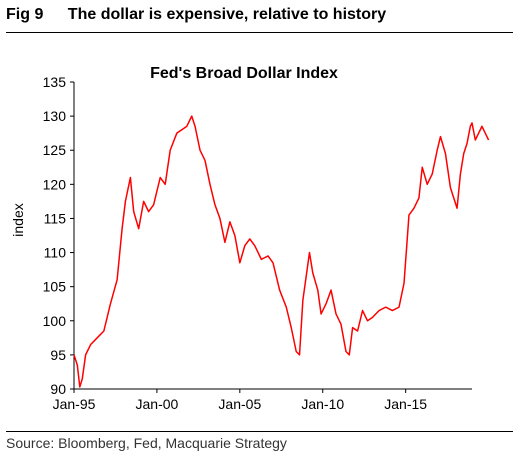 This screenshot has width=519, height=460. What do you see at coordinates (55, 82) in the screenshot?
I see `y-tick-label: 135` at bounding box center [55, 82].